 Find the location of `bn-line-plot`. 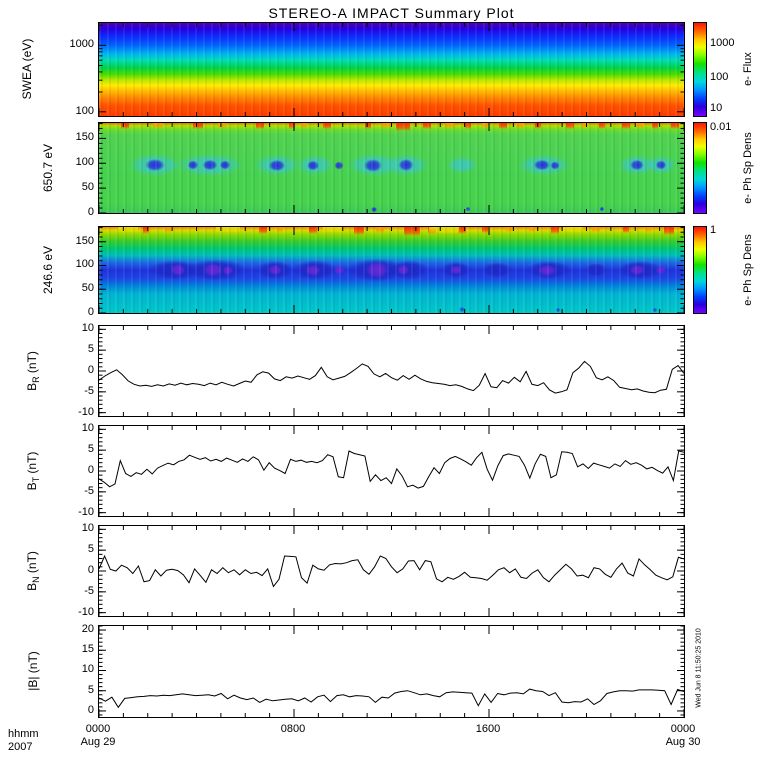

bn-line-plot is located at coordinates (391, 571).